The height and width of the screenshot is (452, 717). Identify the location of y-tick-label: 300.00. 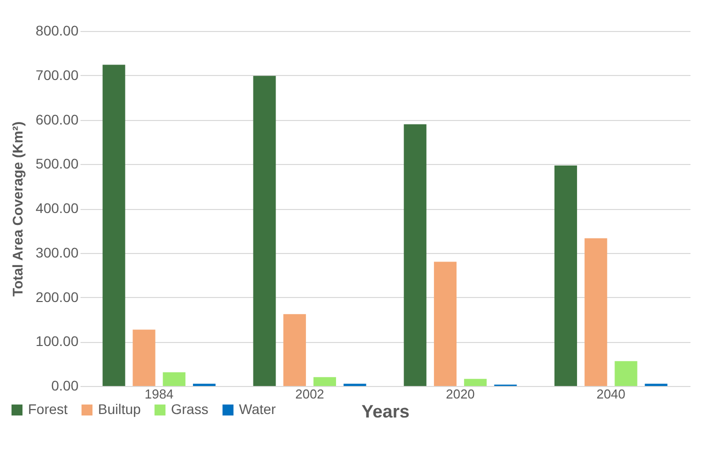
(57, 252).